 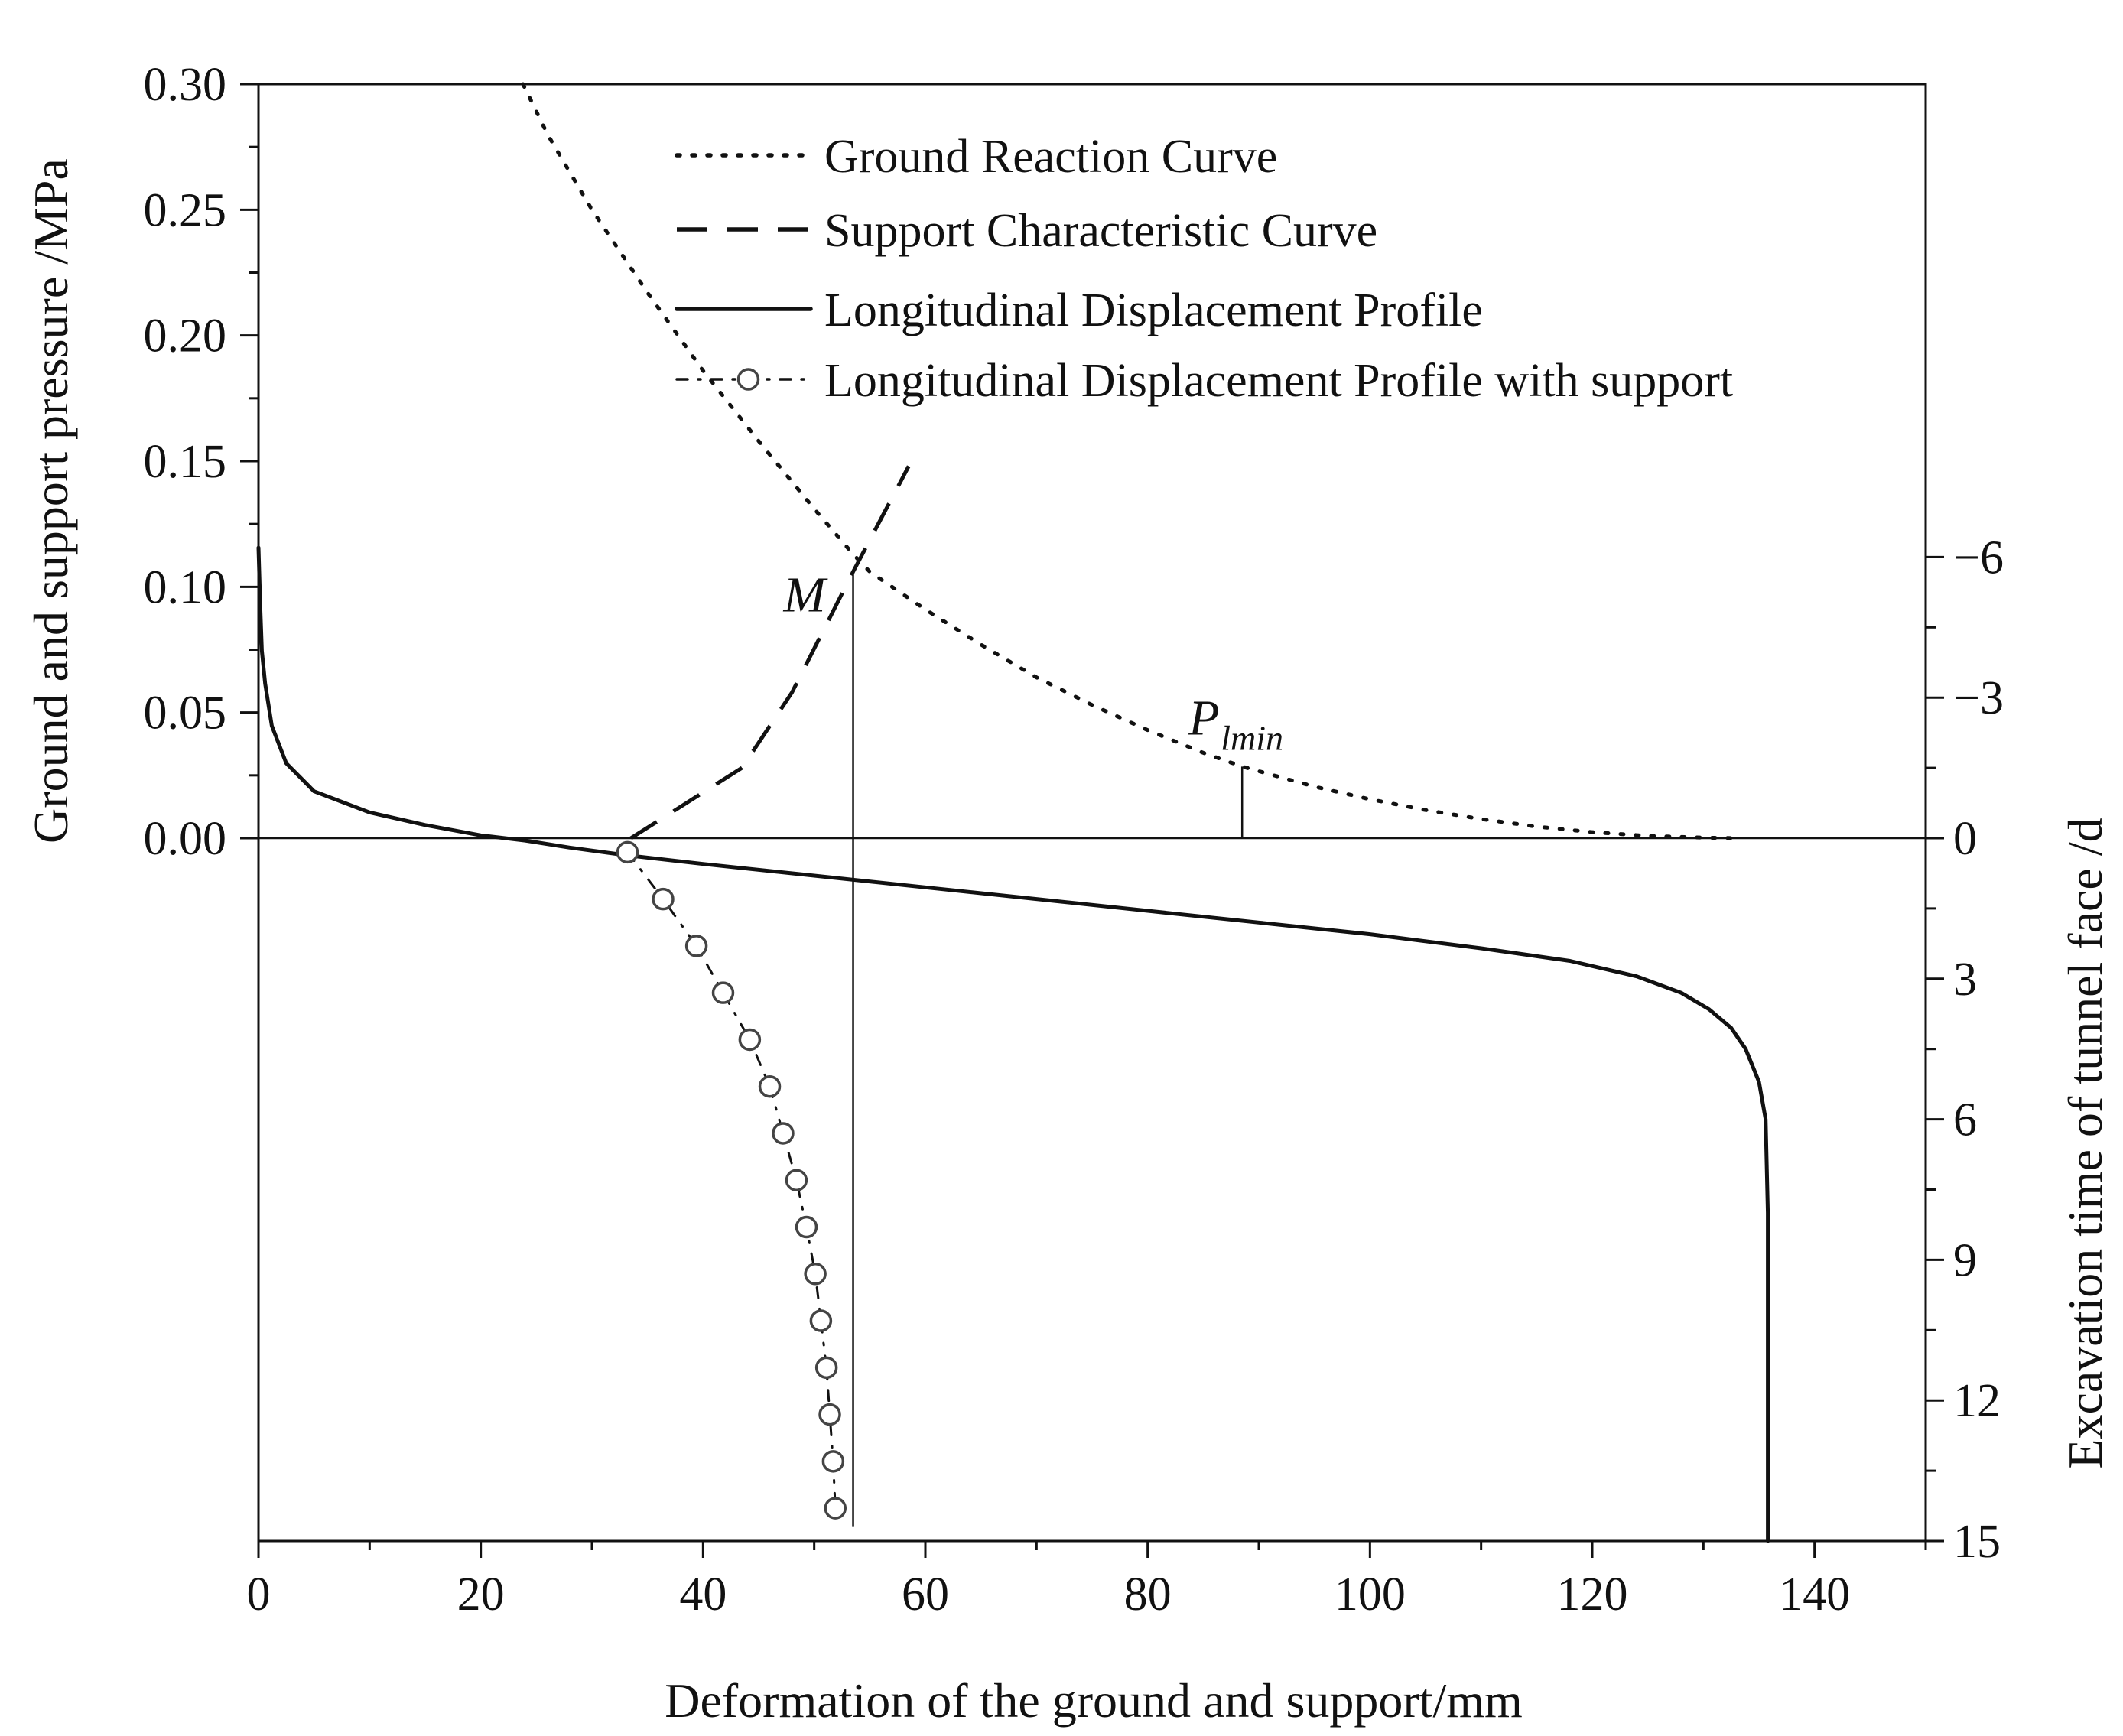 I want to click on y-tick-label-0.10: 0.10, so click(x=185, y=587).